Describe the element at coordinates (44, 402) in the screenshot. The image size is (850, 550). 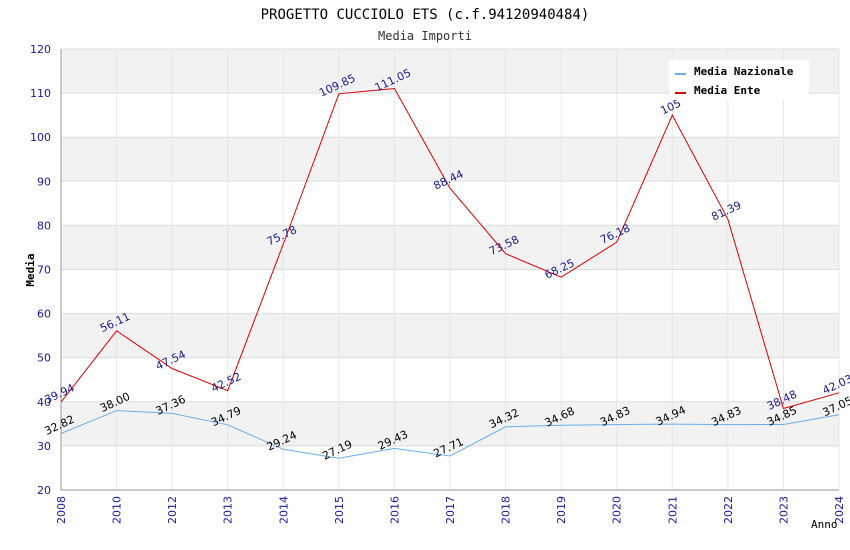
I see `y-tick-label: 40` at that location.